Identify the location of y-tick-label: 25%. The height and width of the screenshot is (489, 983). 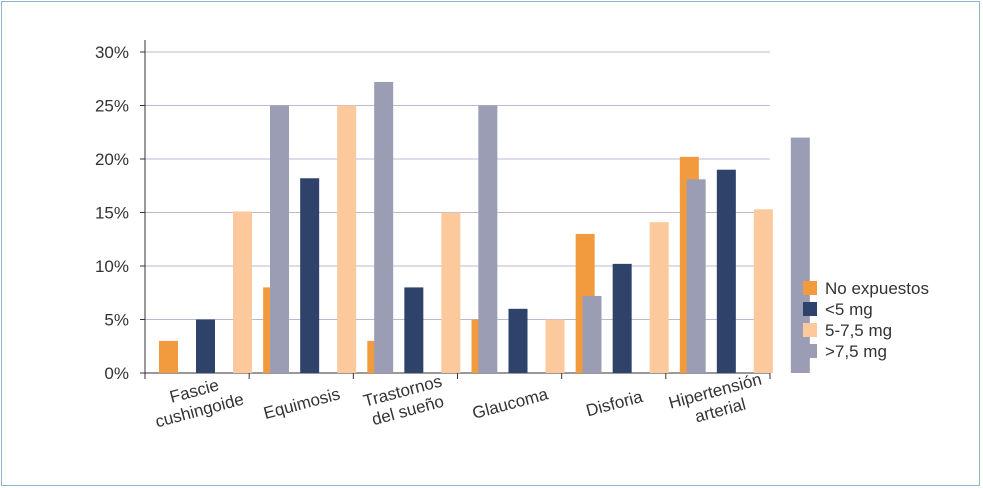
(112, 106).